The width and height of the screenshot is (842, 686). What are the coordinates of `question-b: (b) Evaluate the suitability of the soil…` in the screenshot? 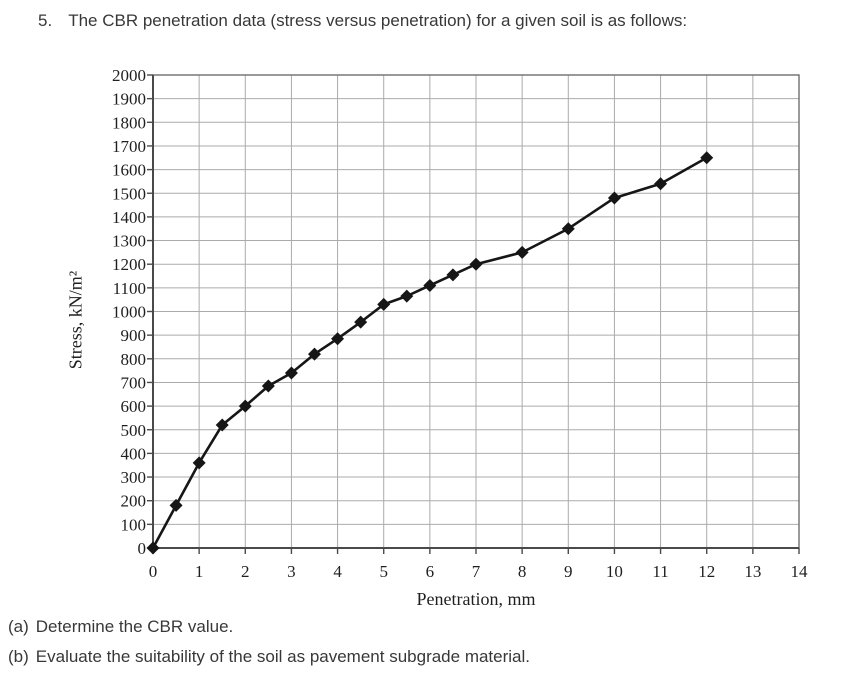 It's located at (269, 657).